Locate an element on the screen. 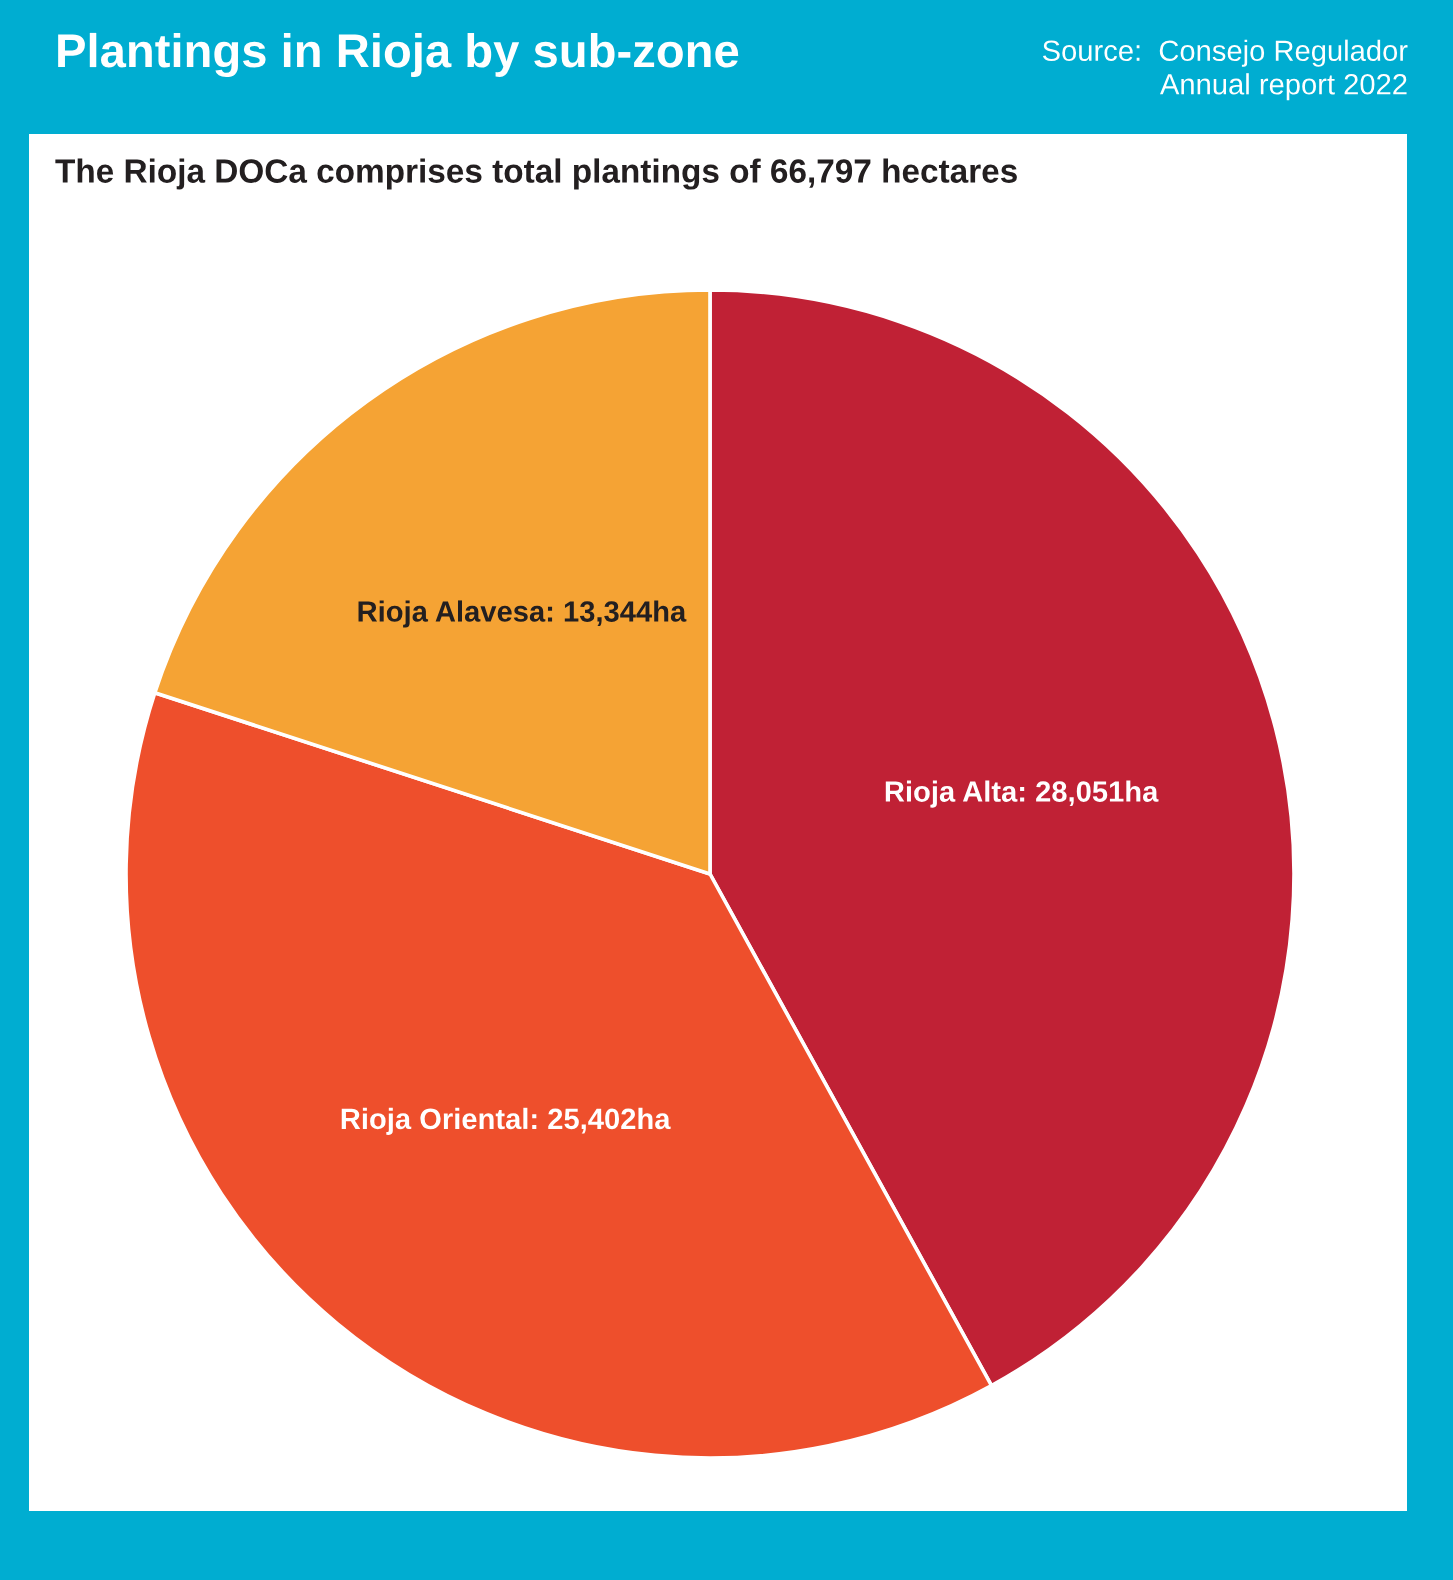 The image size is (1453, 1580). slice-label: Rioja Alavesa: 13,344ha is located at coordinates (522, 614).